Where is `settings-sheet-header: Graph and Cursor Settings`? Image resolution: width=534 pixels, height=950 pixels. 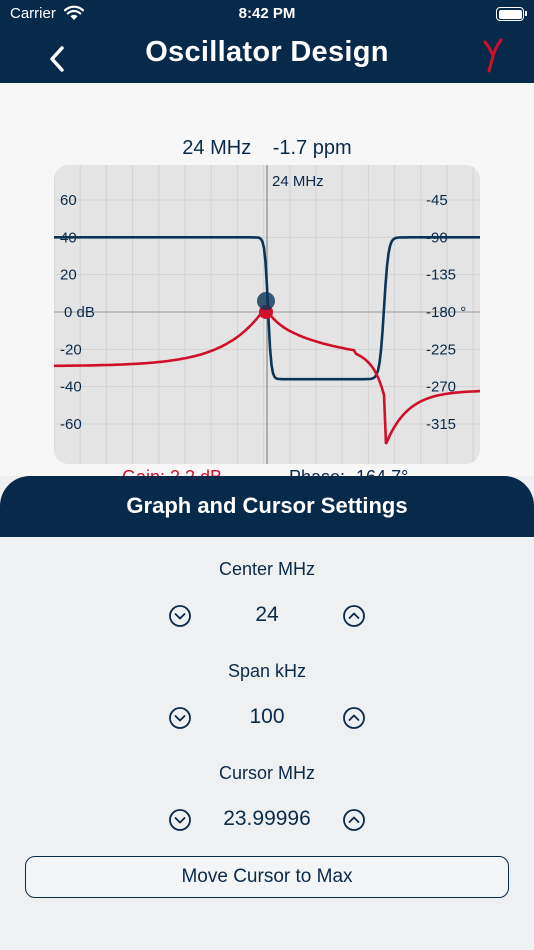
settings-sheet-header: Graph and Cursor Settings is located at coordinates (267, 506).